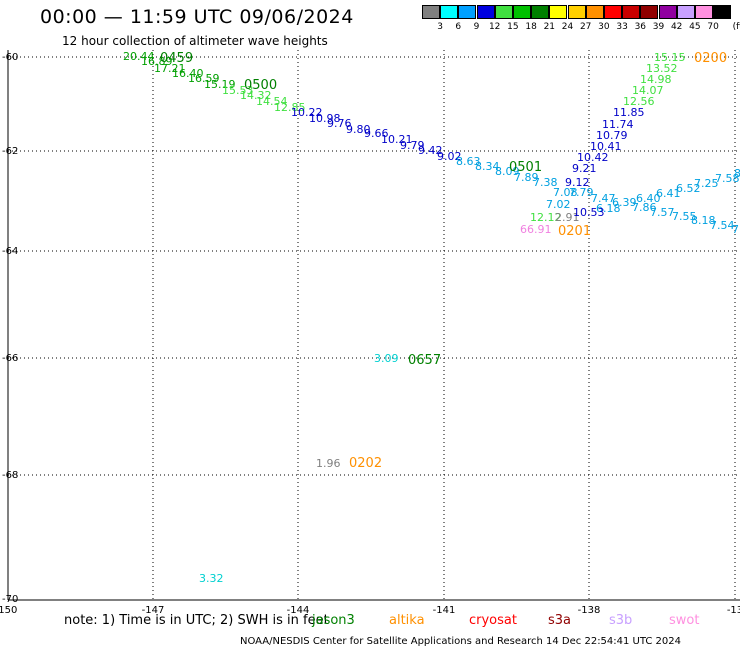 The image size is (740, 650). Describe the element at coordinates (574, 231) in the screenshot. I see `pass-time-label: 0201` at that location.